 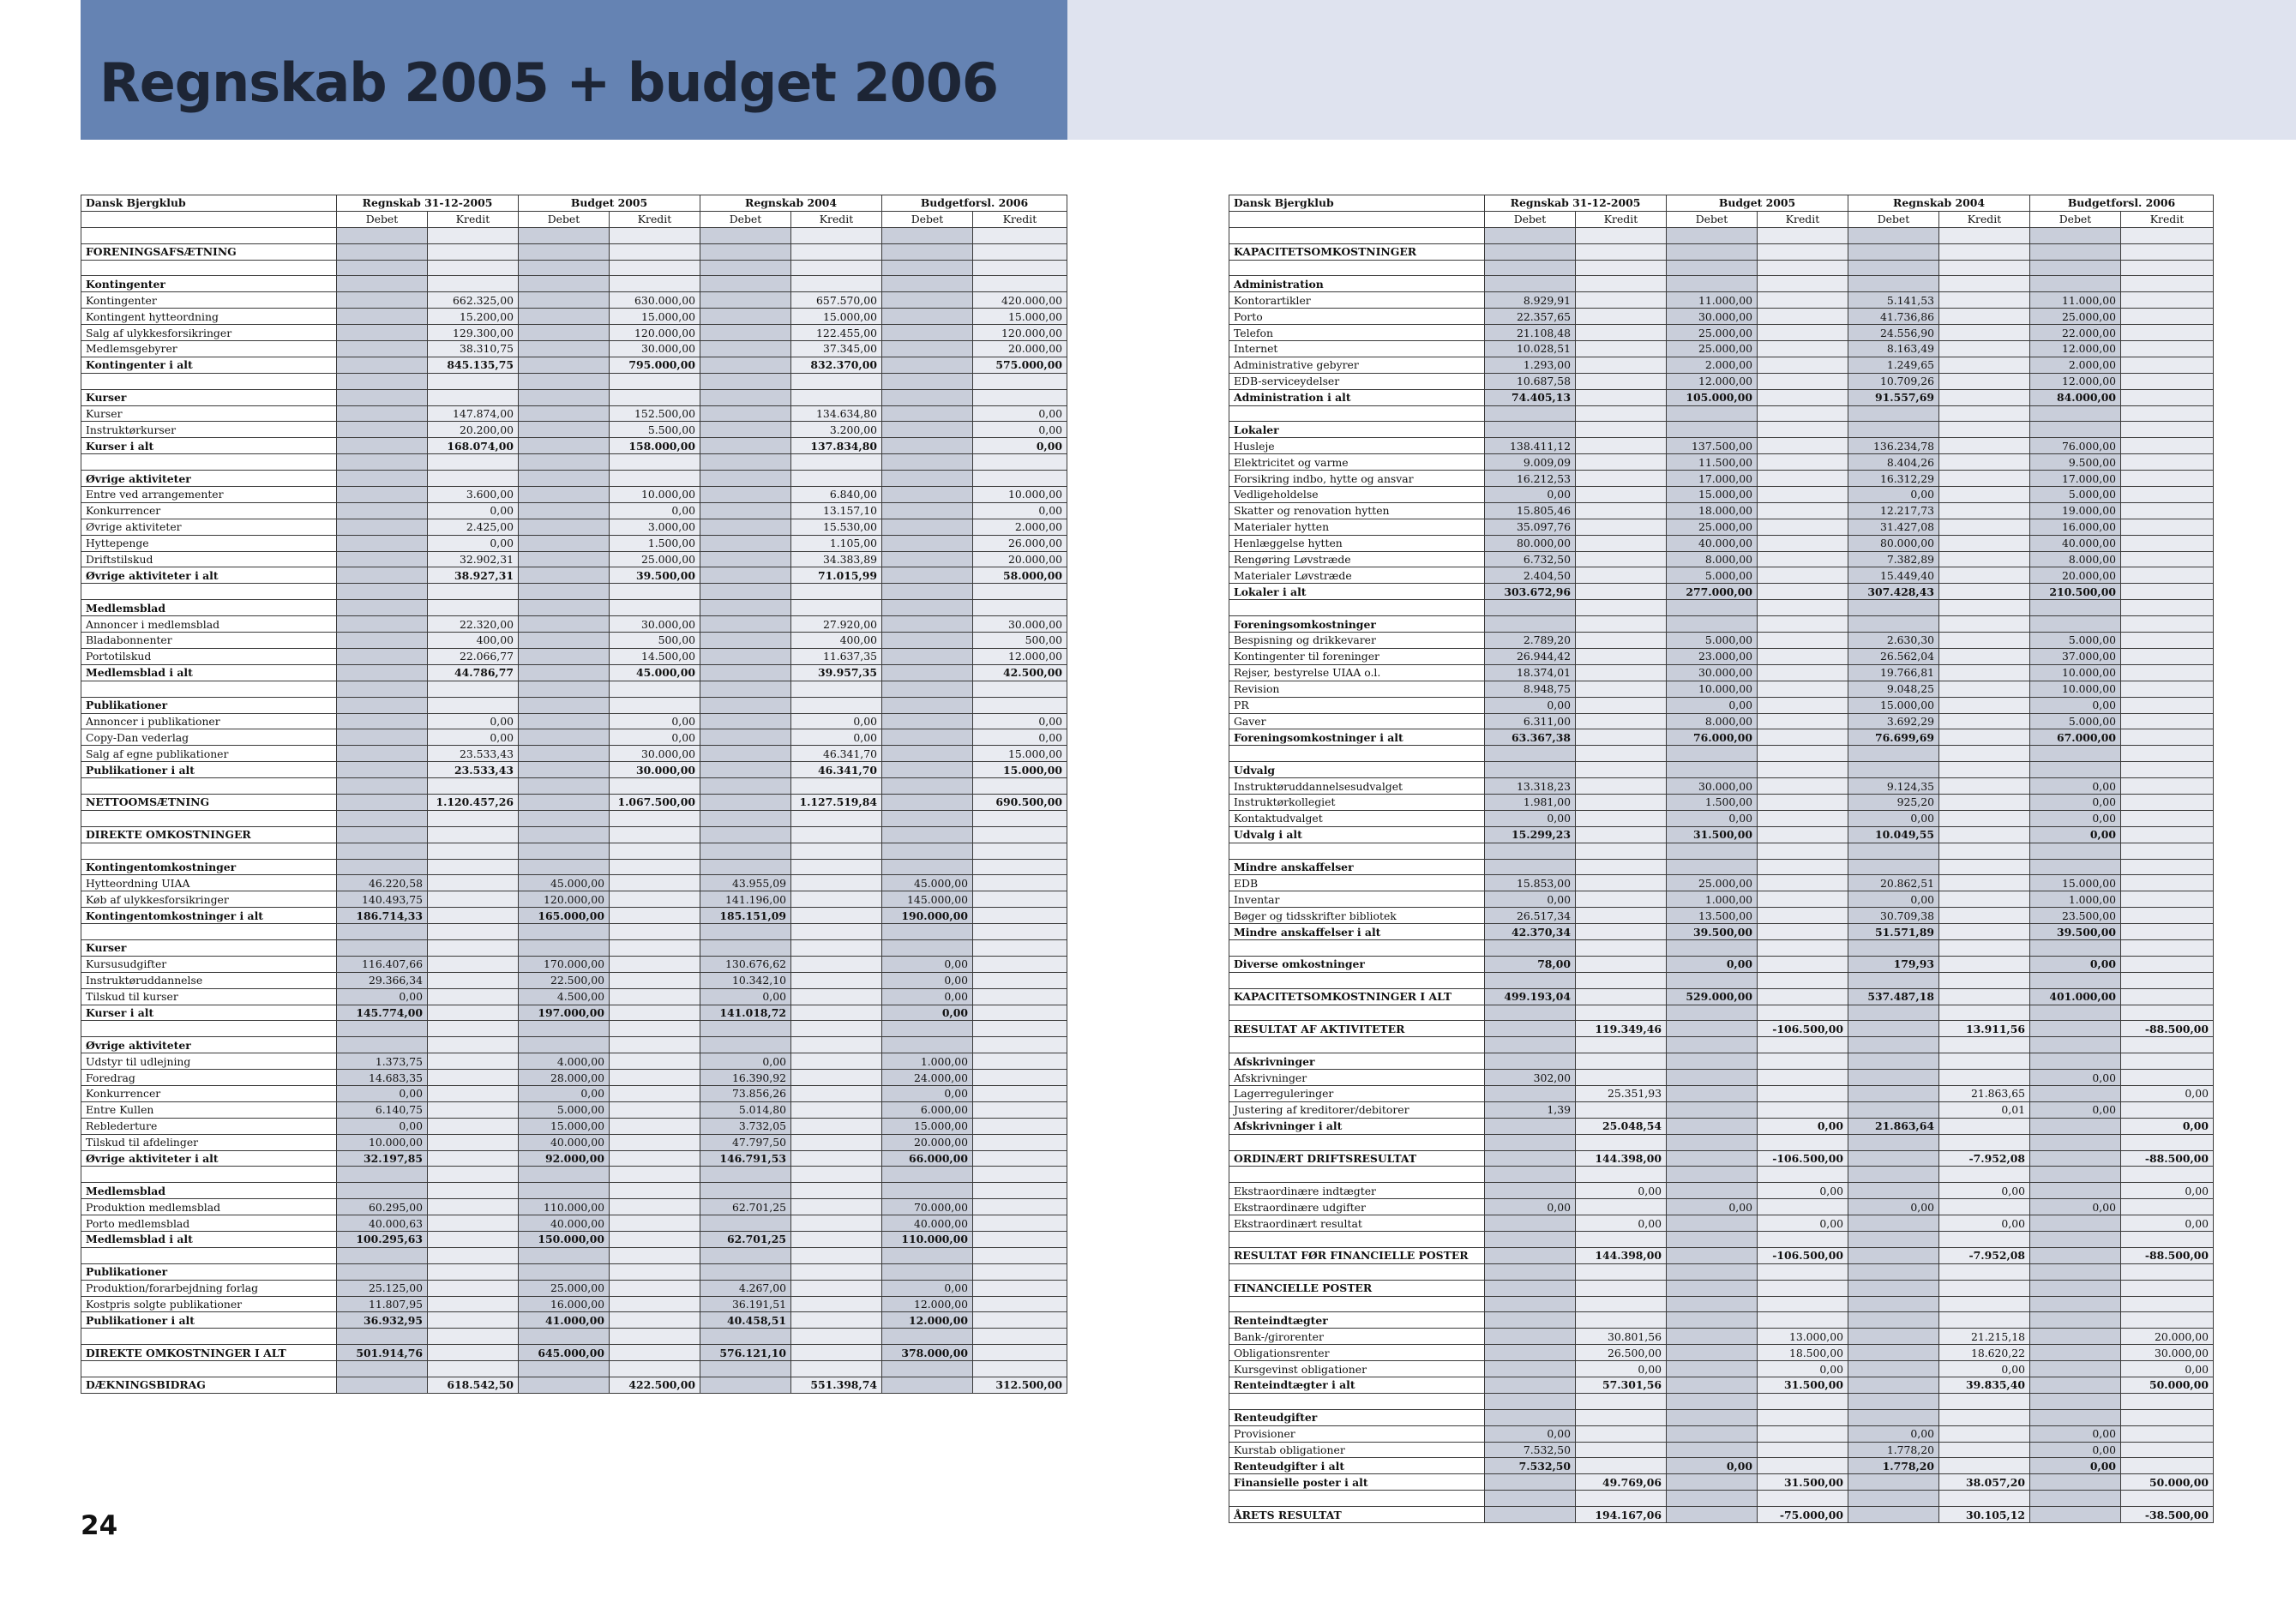 I want to click on value-cell: 40.000,00, so click(x=1712, y=543).